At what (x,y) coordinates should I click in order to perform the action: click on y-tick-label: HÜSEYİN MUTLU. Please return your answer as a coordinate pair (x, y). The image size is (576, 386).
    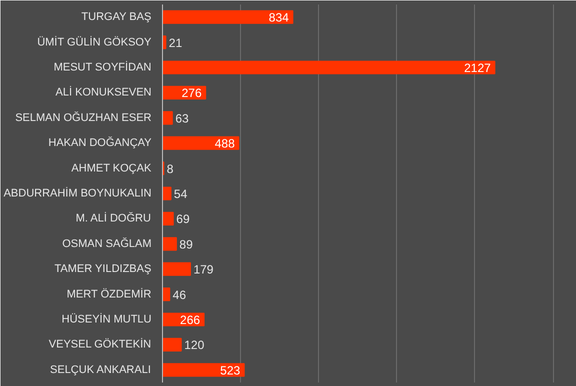
    Looking at the image, I should click on (107, 319).